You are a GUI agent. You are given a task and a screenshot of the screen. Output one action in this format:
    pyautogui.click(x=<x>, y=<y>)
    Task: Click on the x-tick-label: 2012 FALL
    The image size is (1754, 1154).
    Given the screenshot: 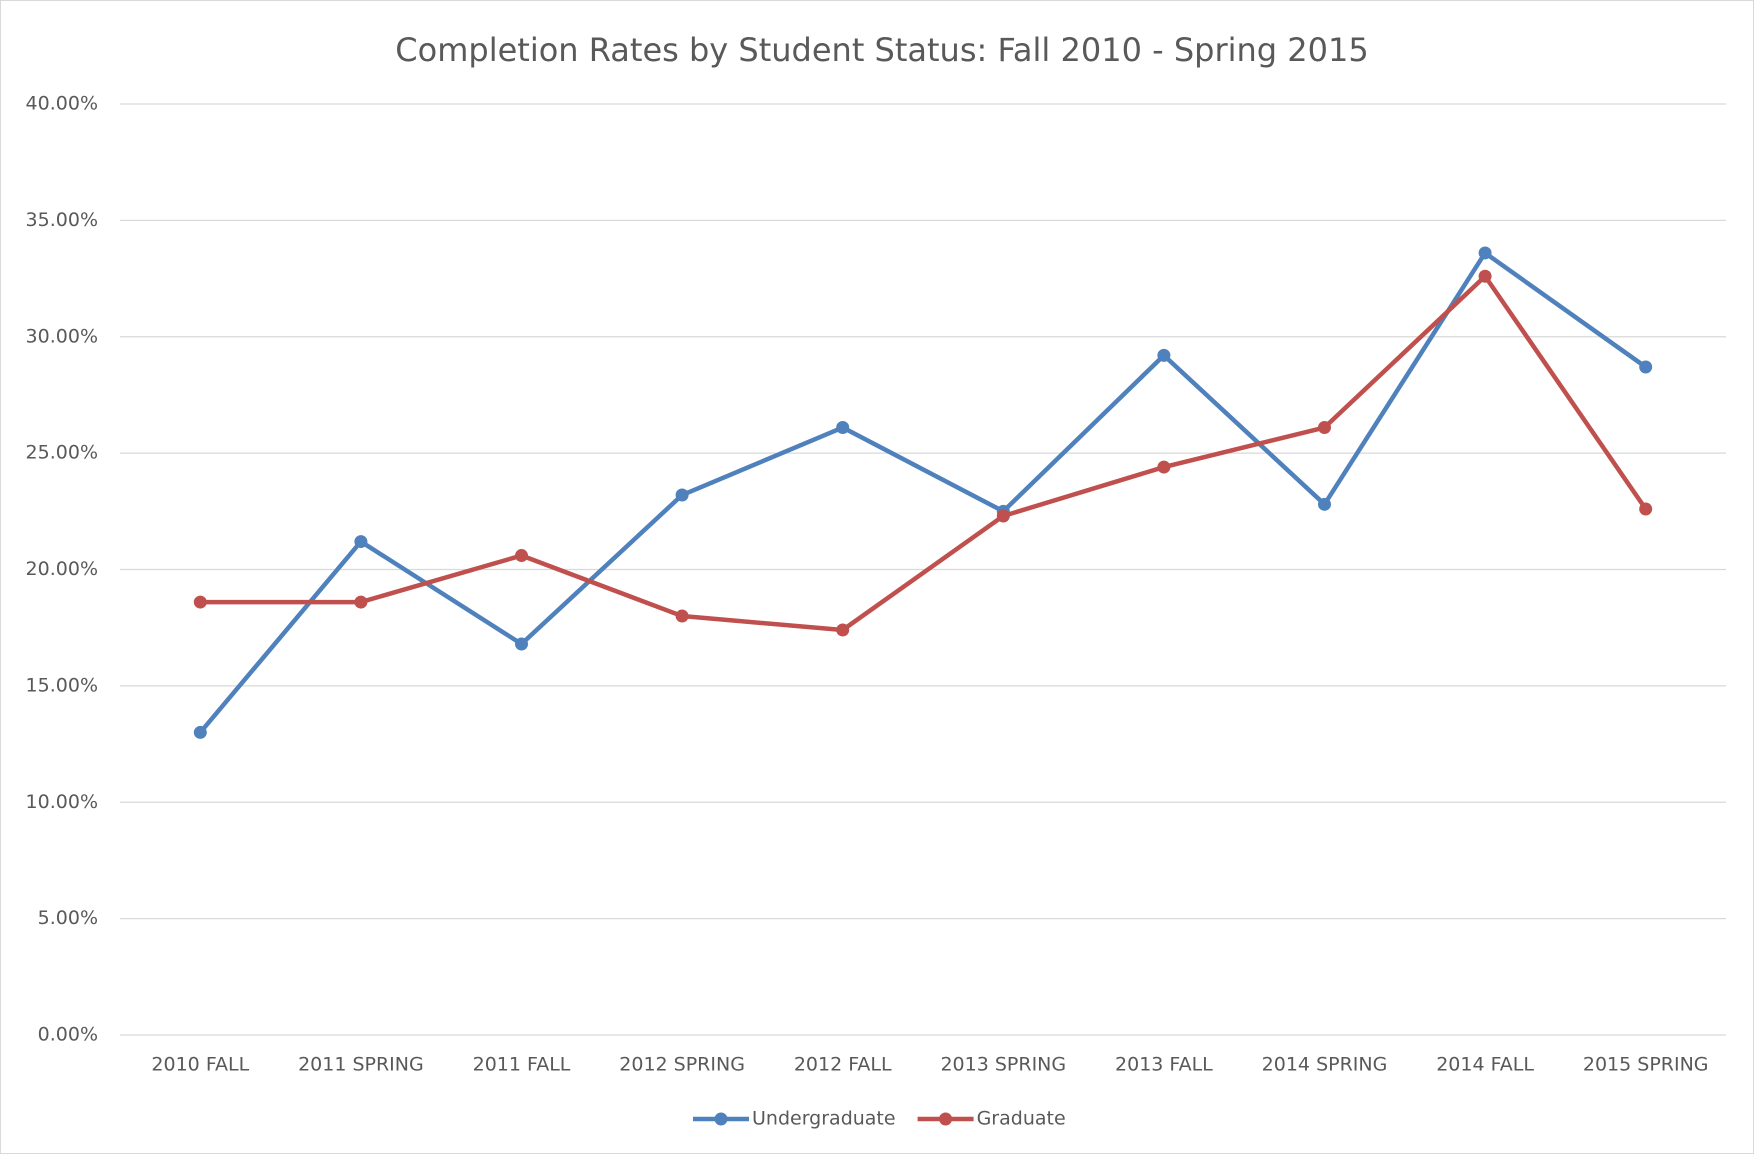 What is the action you would take?
    pyautogui.click(x=843, y=1065)
    